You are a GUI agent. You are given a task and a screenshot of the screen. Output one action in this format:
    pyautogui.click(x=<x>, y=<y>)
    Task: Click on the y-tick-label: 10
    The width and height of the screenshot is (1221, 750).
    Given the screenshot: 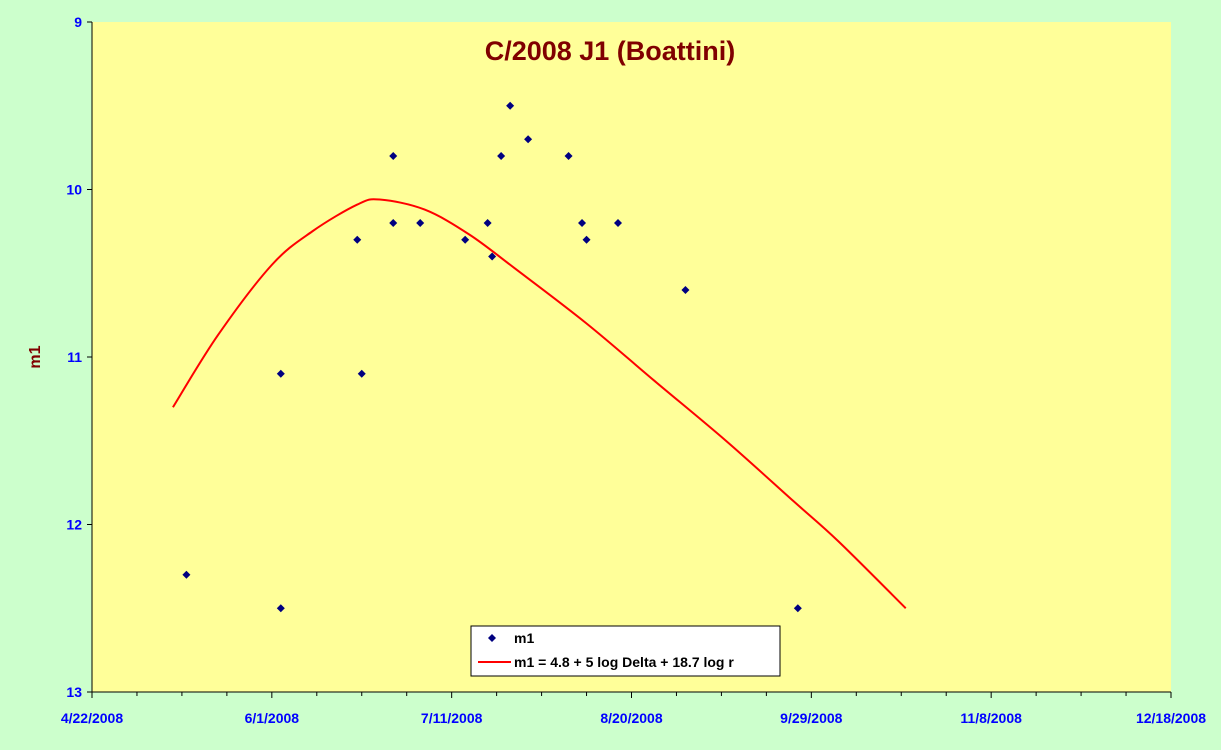 What is the action you would take?
    pyautogui.click(x=74, y=190)
    